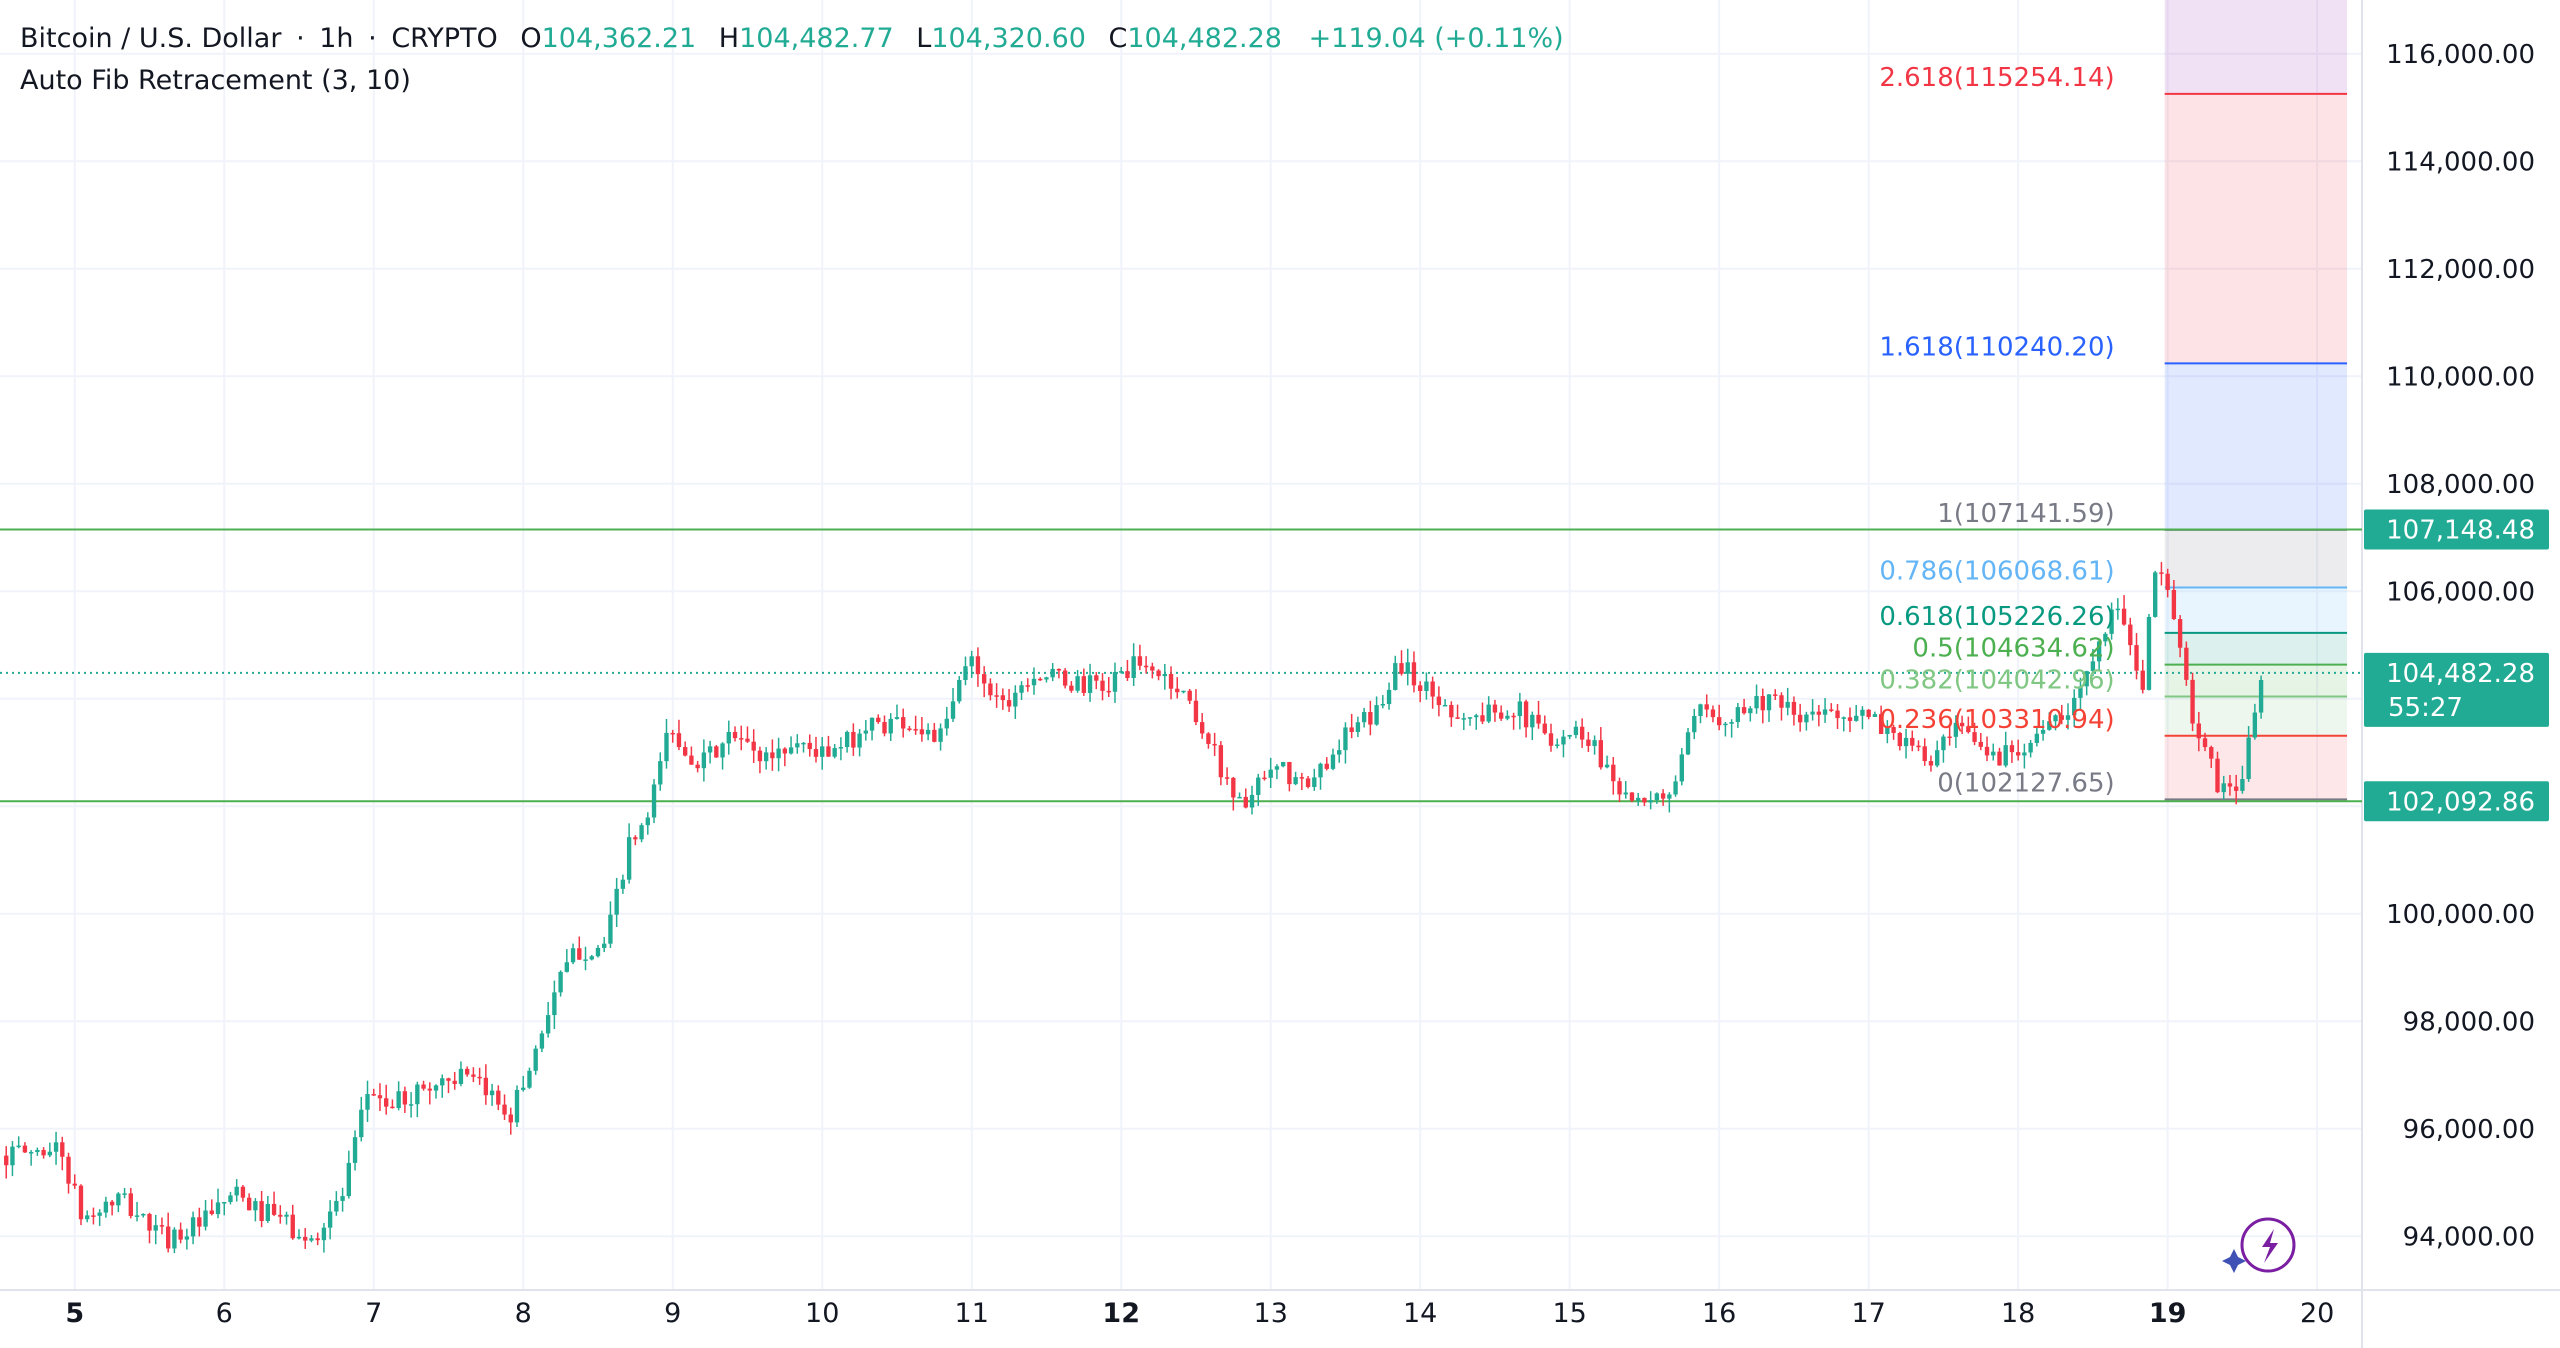 The width and height of the screenshot is (2560, 1348). What do you see at coordinates (2025, 783) in the screenshot?
I see `fib-label-0: 0(102127.65)` at bounding box center [2025, 783].